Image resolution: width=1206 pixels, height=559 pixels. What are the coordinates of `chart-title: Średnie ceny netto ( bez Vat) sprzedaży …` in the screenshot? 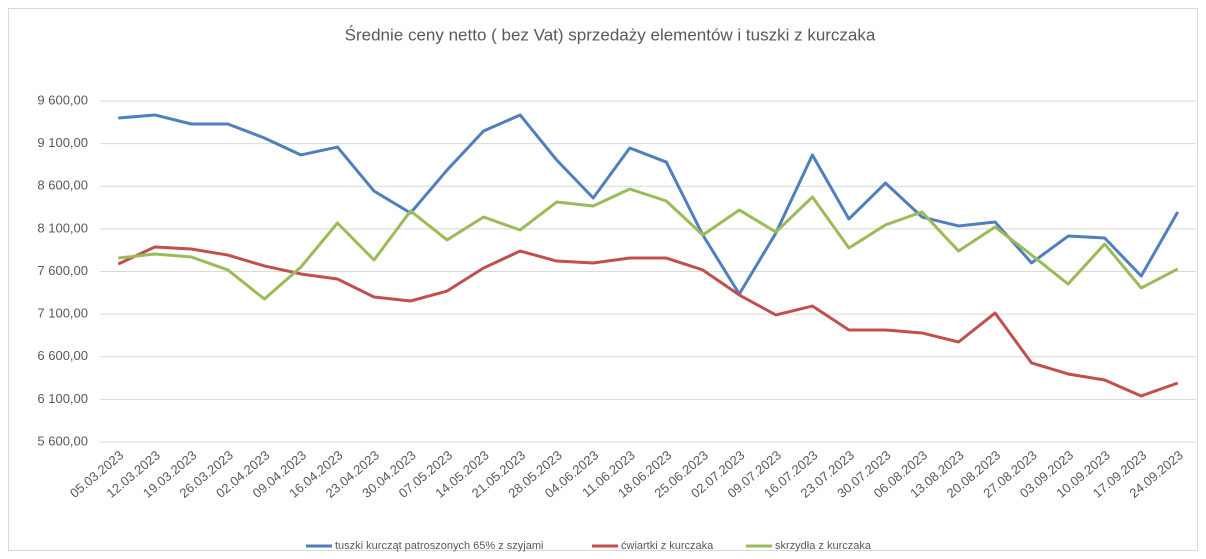 It's located at (610, 34).